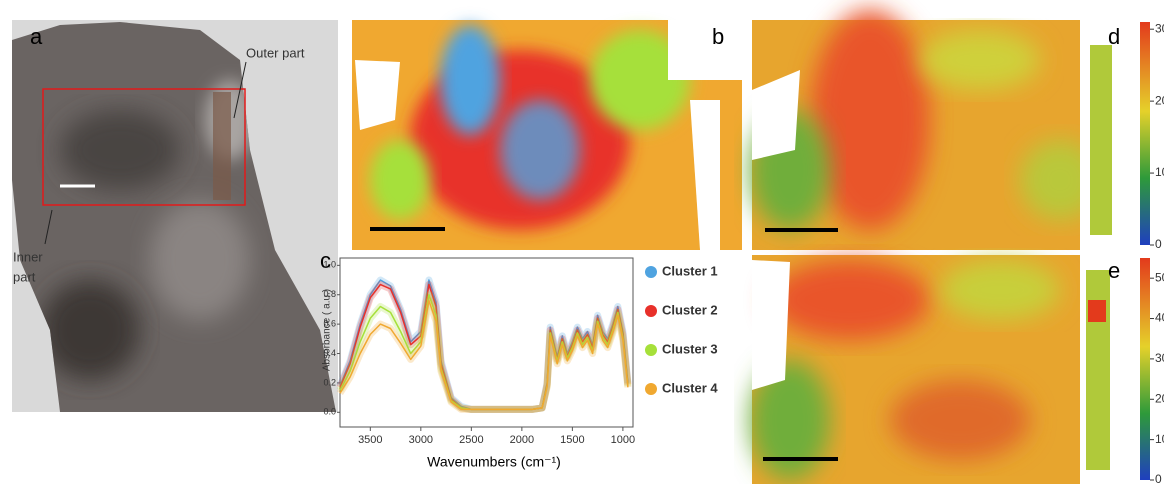 The image size is (1164, 484). What do you see at coordinates (690, 387) in the screenshot?
I see `legend-label: Cluster 4` at bounding box center [690, 387].